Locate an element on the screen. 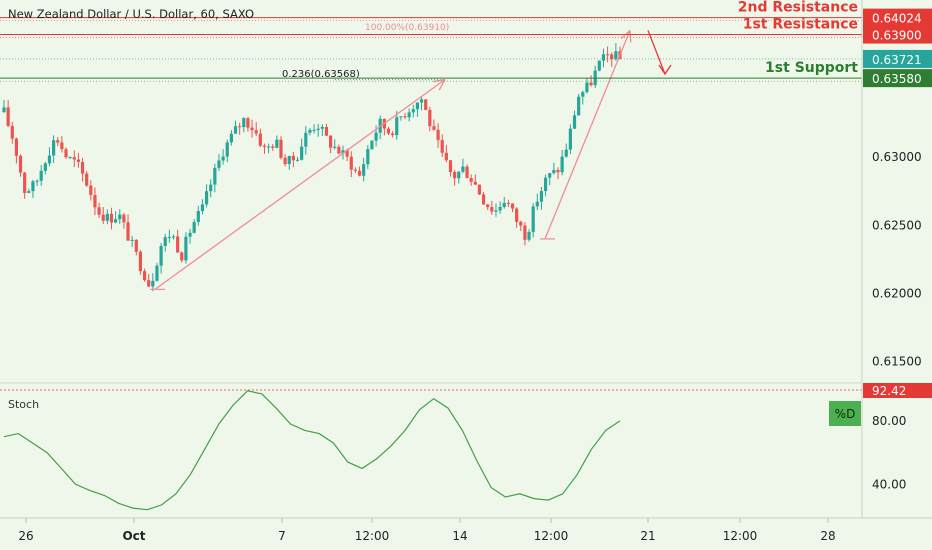 Image resolution: width=932 pixels, height=550 pixels. level-name-label: 2nd Resistance is located at coordinates (798, 8).